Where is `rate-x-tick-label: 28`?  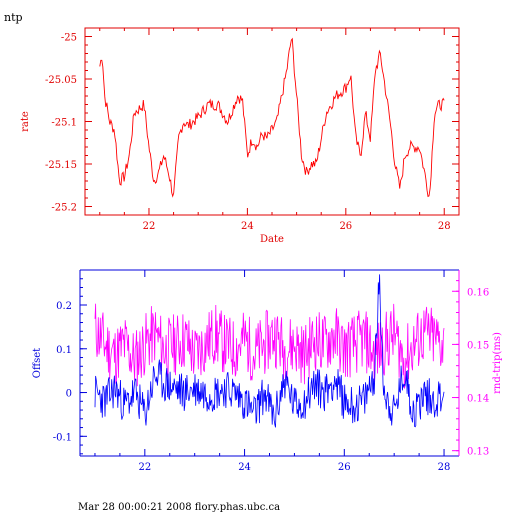
rate-x-tick-label: 28 is located at coordinates (444, 226).